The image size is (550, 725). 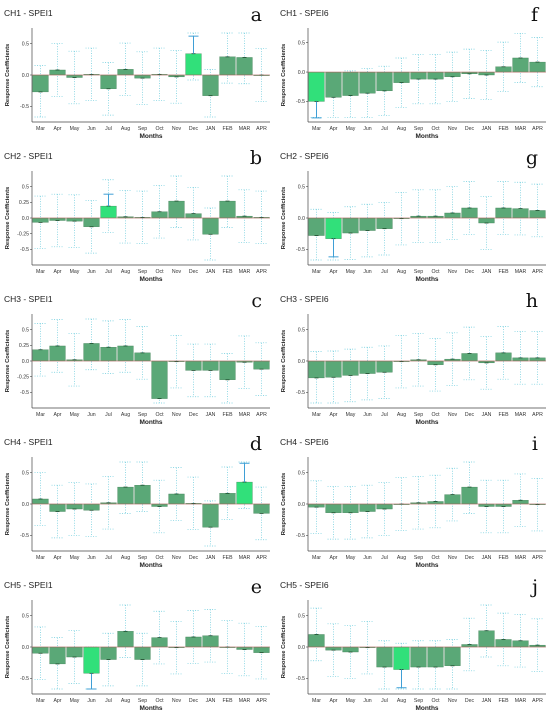 What do you see at coordinates (261, 701) in the screenshot?
I see `x-tick-label: APR` at bounding box center [261, 701].